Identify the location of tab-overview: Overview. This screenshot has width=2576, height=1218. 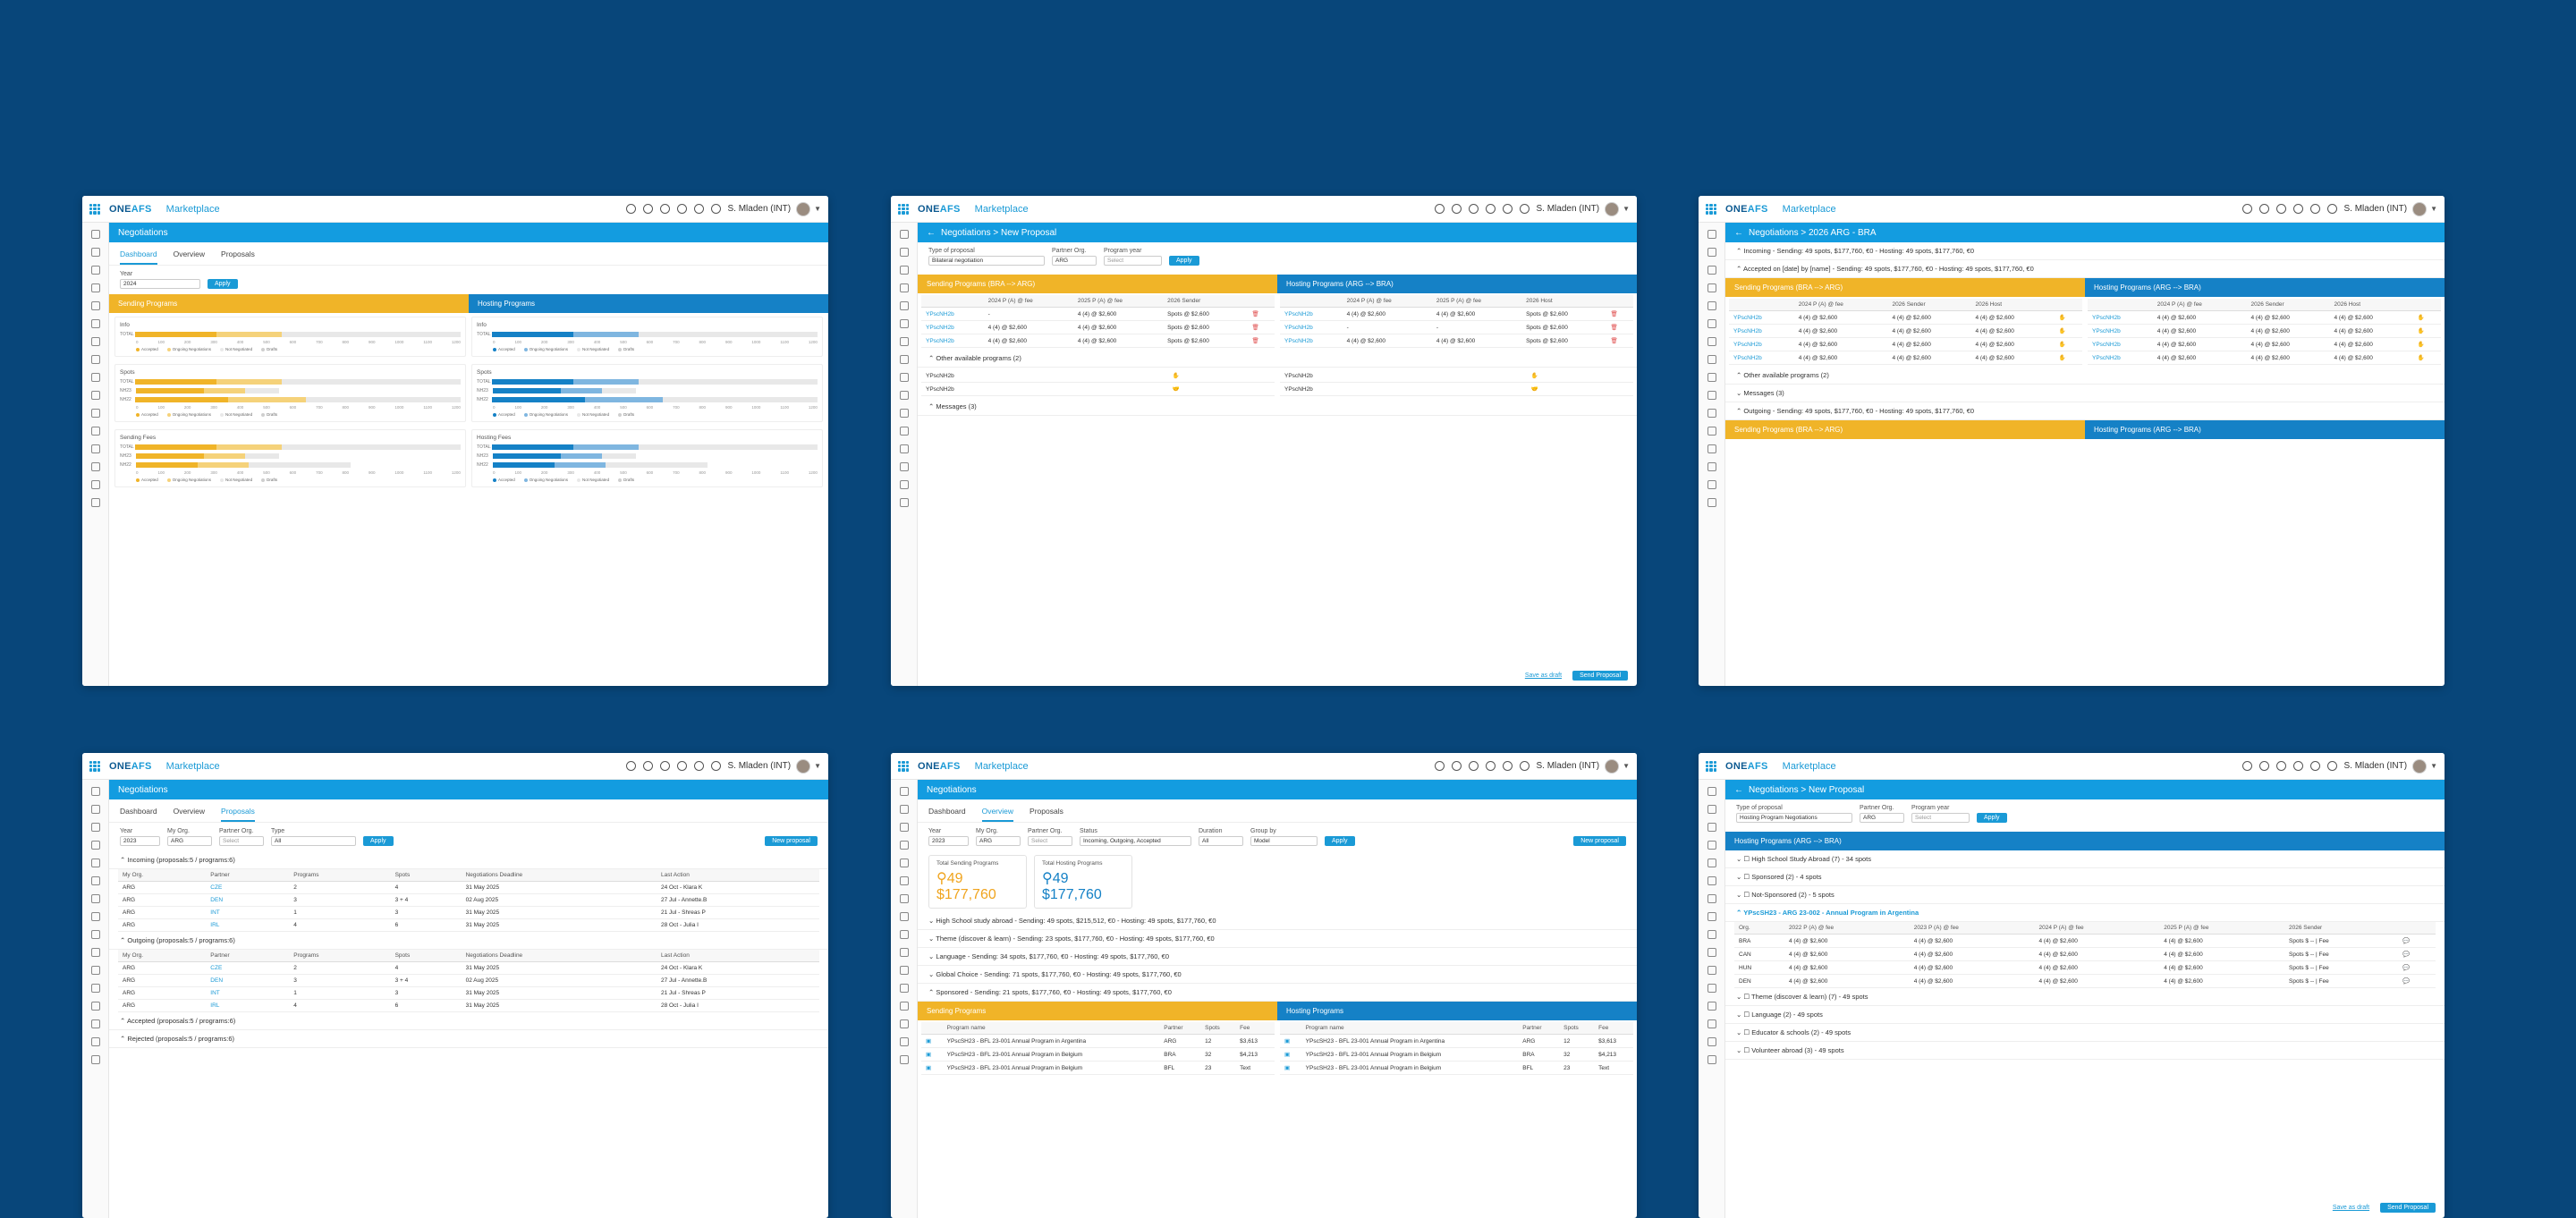
(189, 254).